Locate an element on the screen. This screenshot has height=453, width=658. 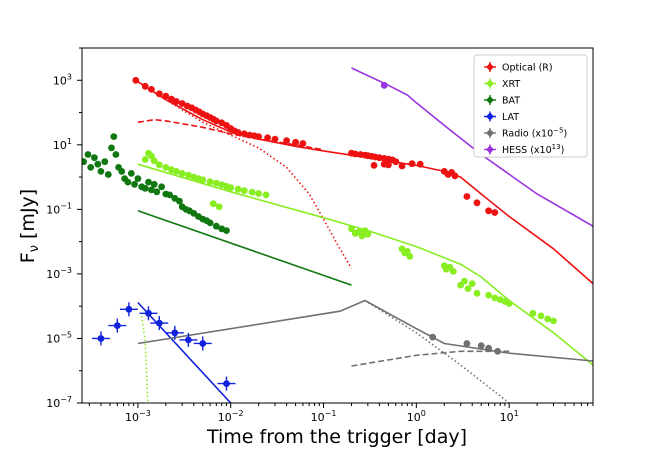
y-tick-label-3: 10⁻¹ is located at coordinates (59, 208).